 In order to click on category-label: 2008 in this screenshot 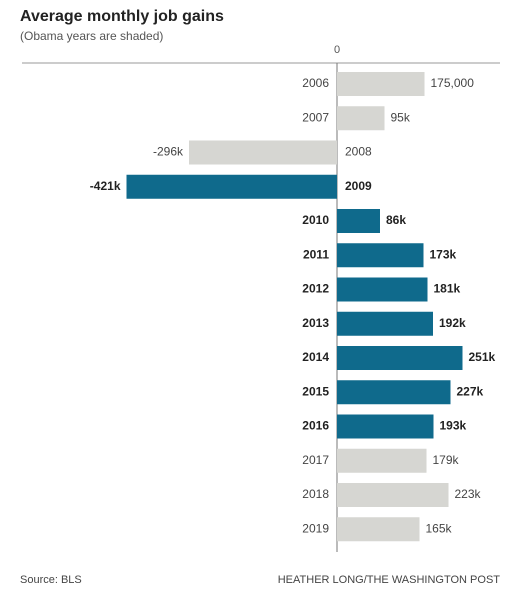, I will do `click(358, 152)`.